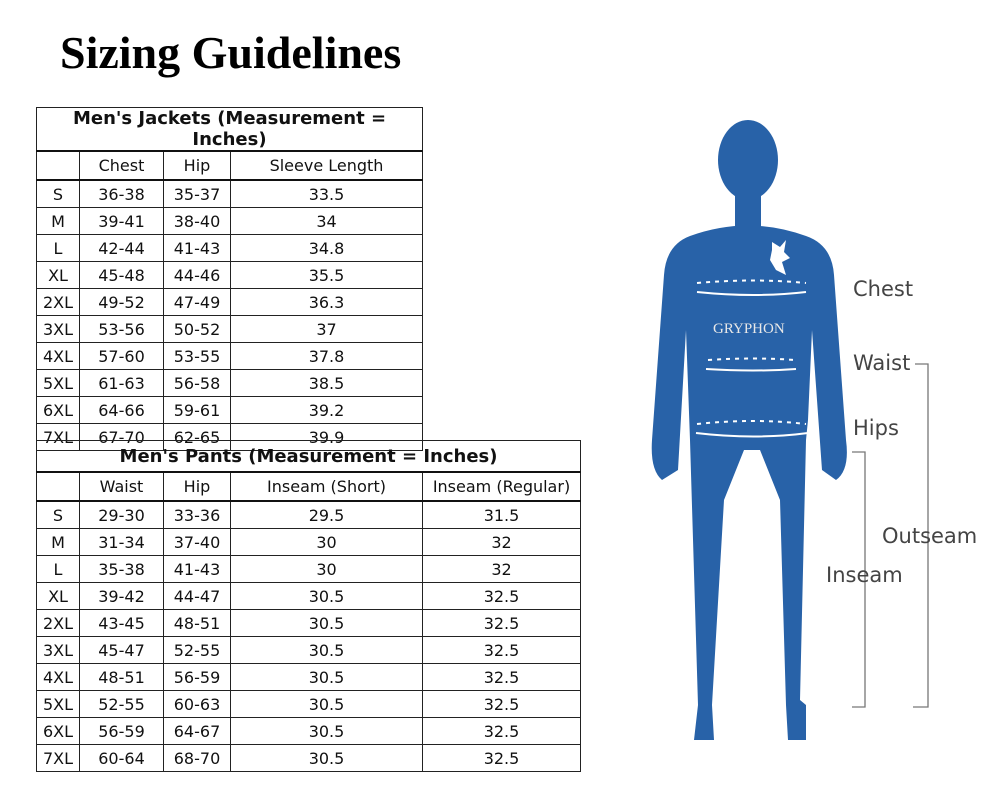 Image resolution: width=991 pixels, height=800 pixels. What do you see at coordinates (197, 410) in the screenshot?
I see `table-cell: 59-61` at bounding box center [197, 410].